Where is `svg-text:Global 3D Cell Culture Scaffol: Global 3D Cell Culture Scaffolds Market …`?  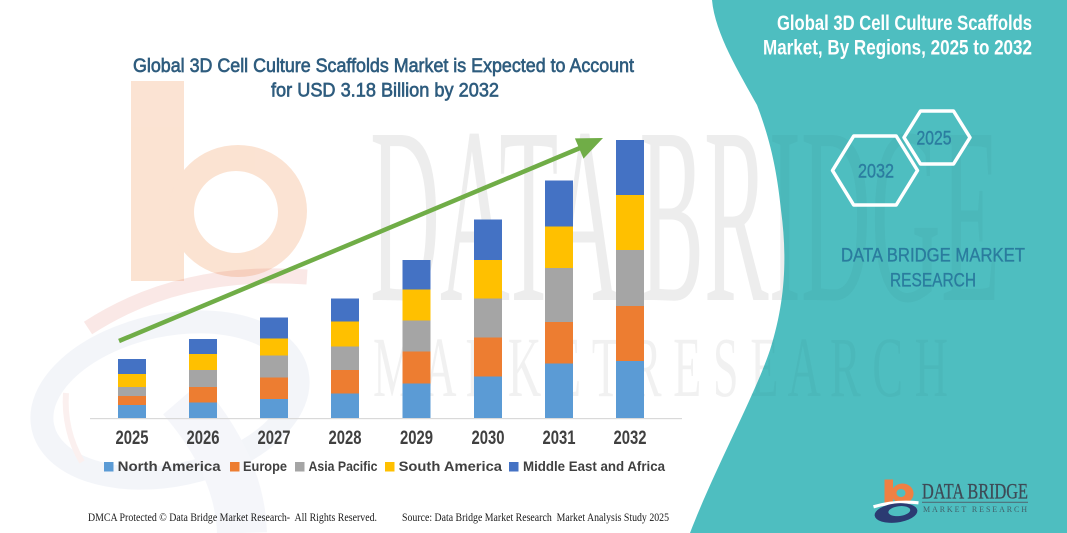 svg-text:Global 3D Cell Culture Scaffol: Global 3D Cell Culture Scaffolds Market … is located at coordinates (384, 66).